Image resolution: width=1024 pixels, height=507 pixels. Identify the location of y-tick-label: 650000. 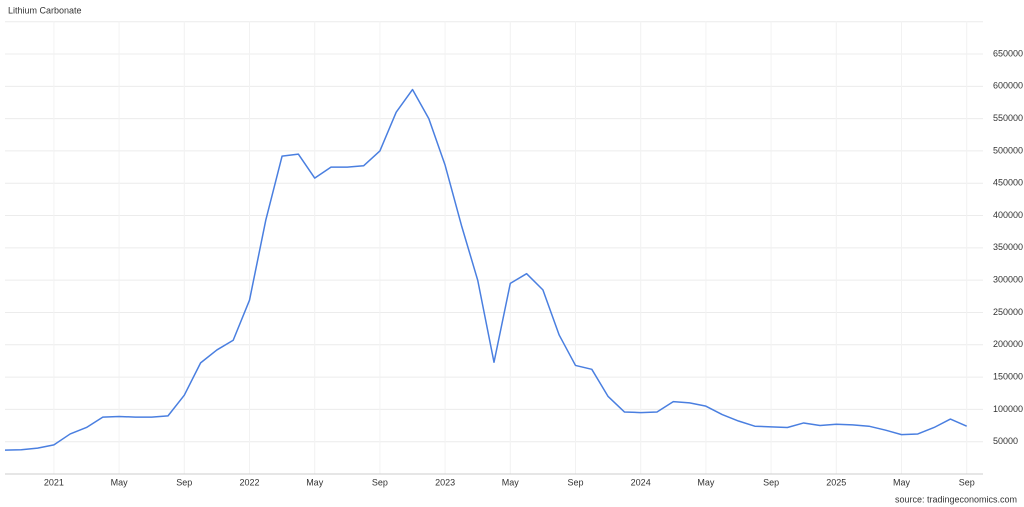
(1008, 53).